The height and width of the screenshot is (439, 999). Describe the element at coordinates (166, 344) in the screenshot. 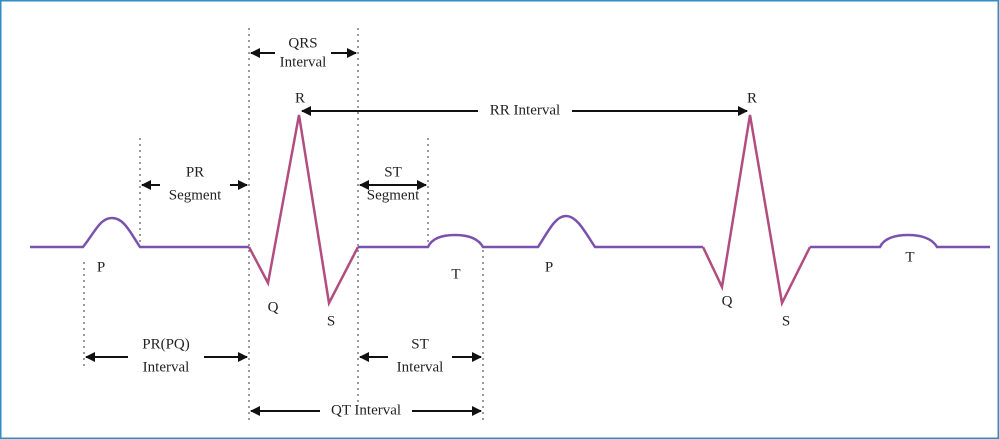

I see `interval-label: PR(PQ)` at that location.